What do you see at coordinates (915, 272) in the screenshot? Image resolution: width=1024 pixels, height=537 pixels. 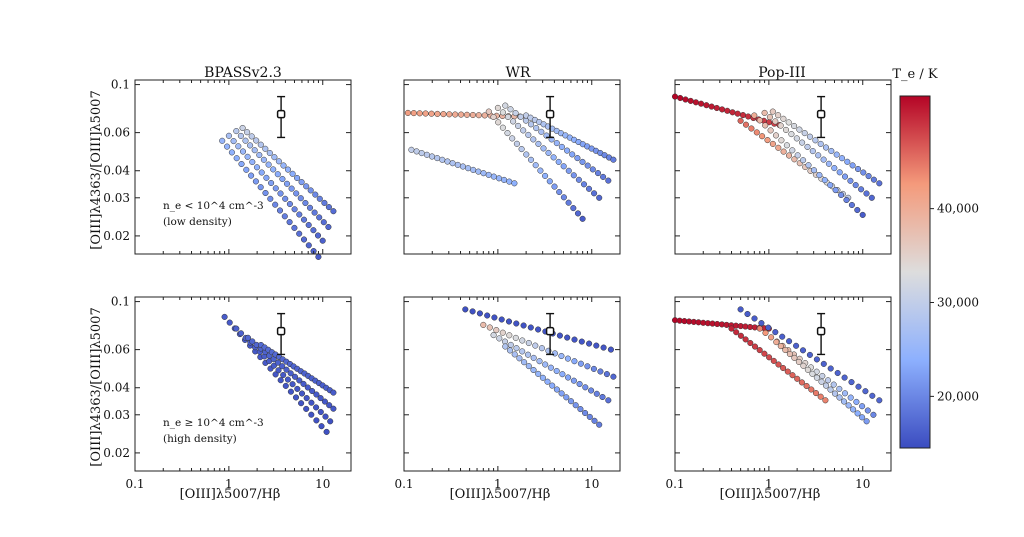 I see `colorbar-gradient` at bounding box center [915, 272].